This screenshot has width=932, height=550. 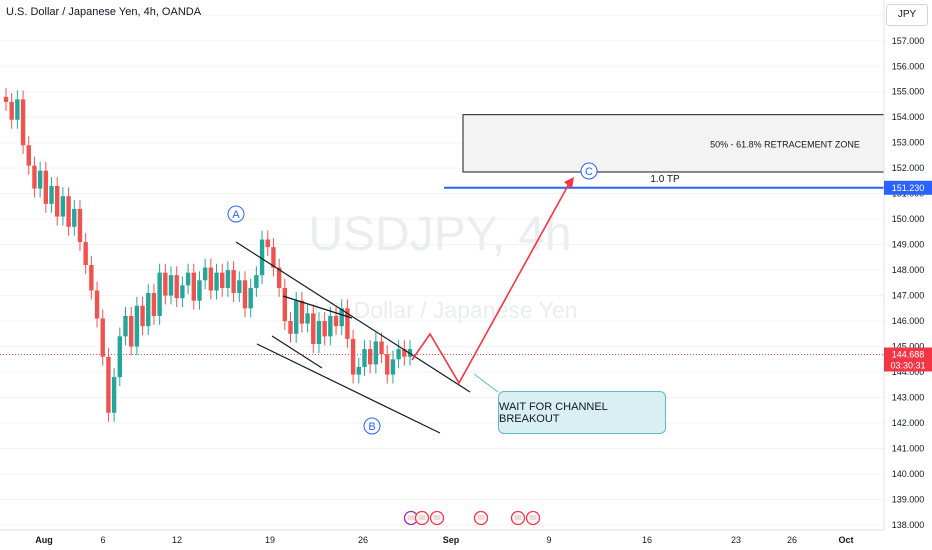 I want to click on retracement-zone-box, so click(x=673, y=143).